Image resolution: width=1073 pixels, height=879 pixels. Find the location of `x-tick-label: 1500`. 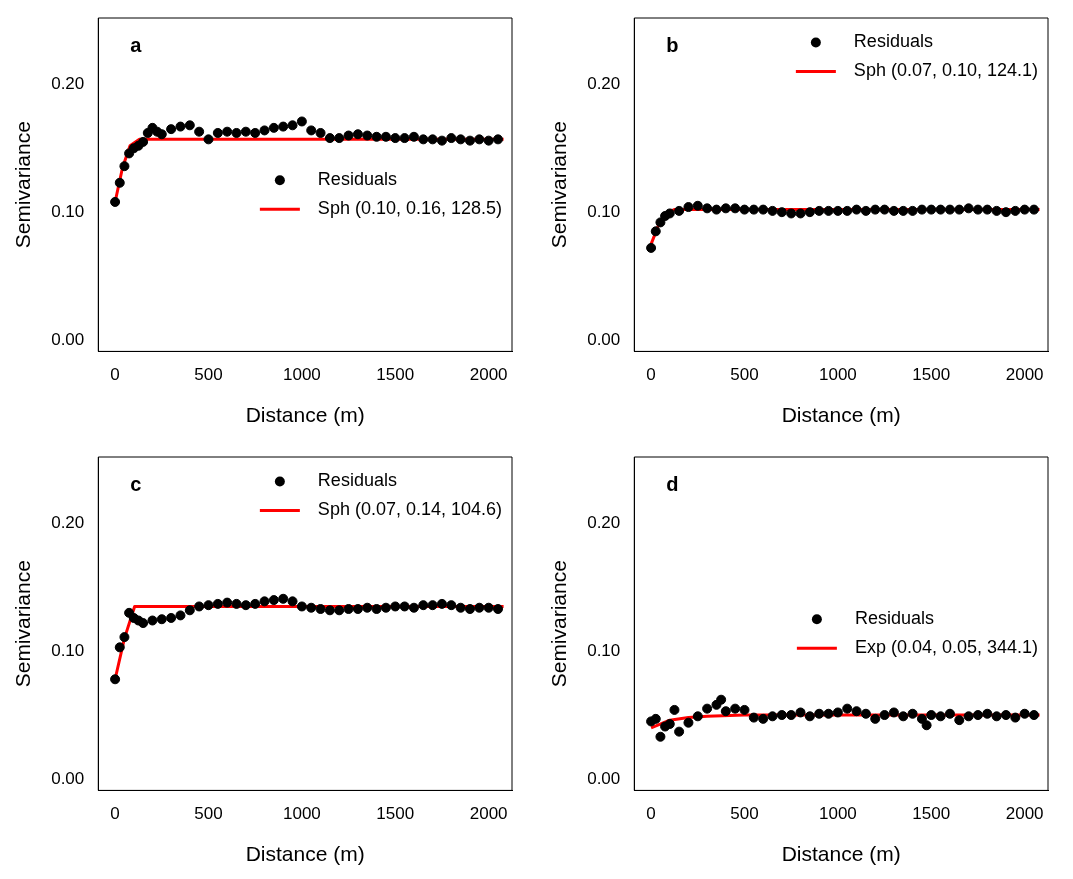

x-tick-label: 1500 is located at coordinates (395, 375).